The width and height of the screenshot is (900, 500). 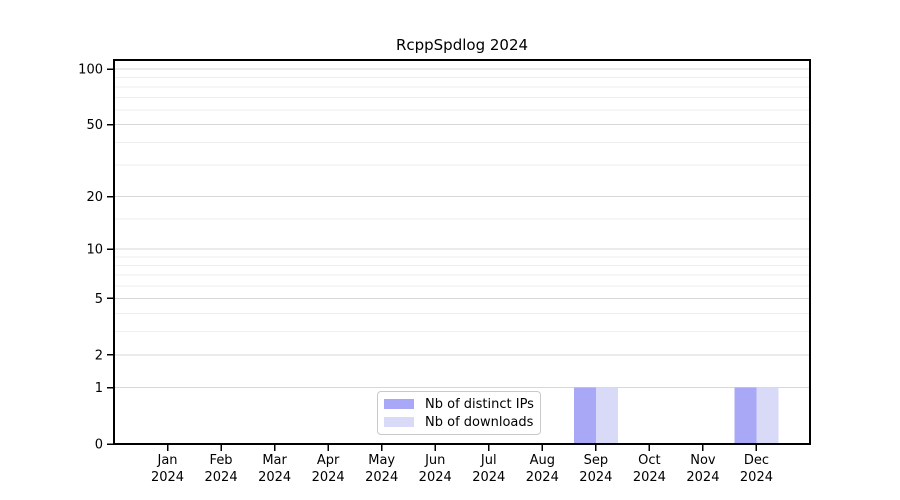 I want to click on chart-title: RcppSpdlog 2024, so click(x=462, y=45).